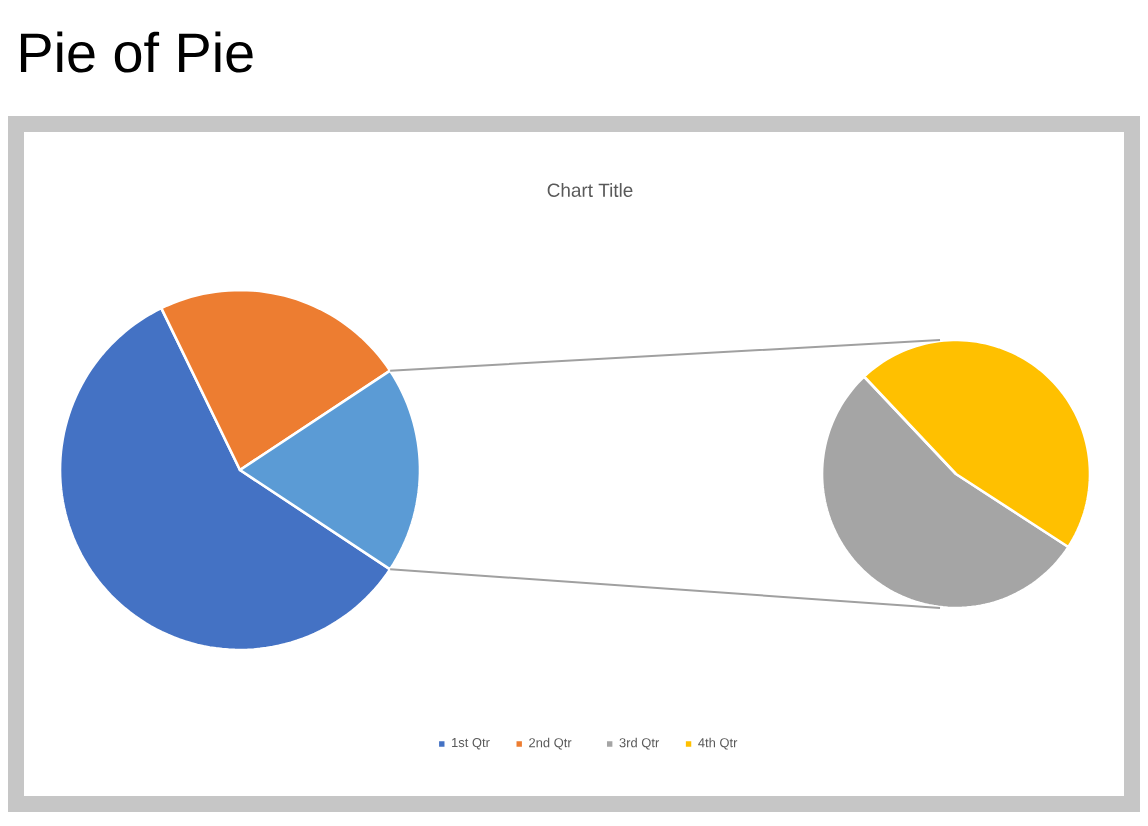 This screenshot has height=826, width=1148. I want to click on chart-subtitle: Chart Title, so click(590, 190).